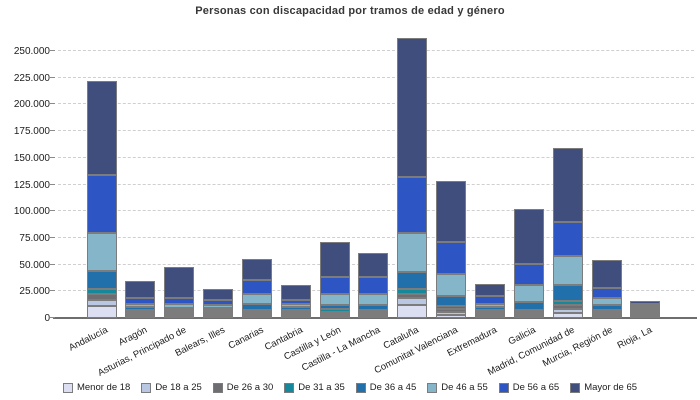 This screenshot has width=700, height=400. Describe the element at coordinates (34, 292) in the screenshot. I see `y-tick-label: 25.000` at that location.